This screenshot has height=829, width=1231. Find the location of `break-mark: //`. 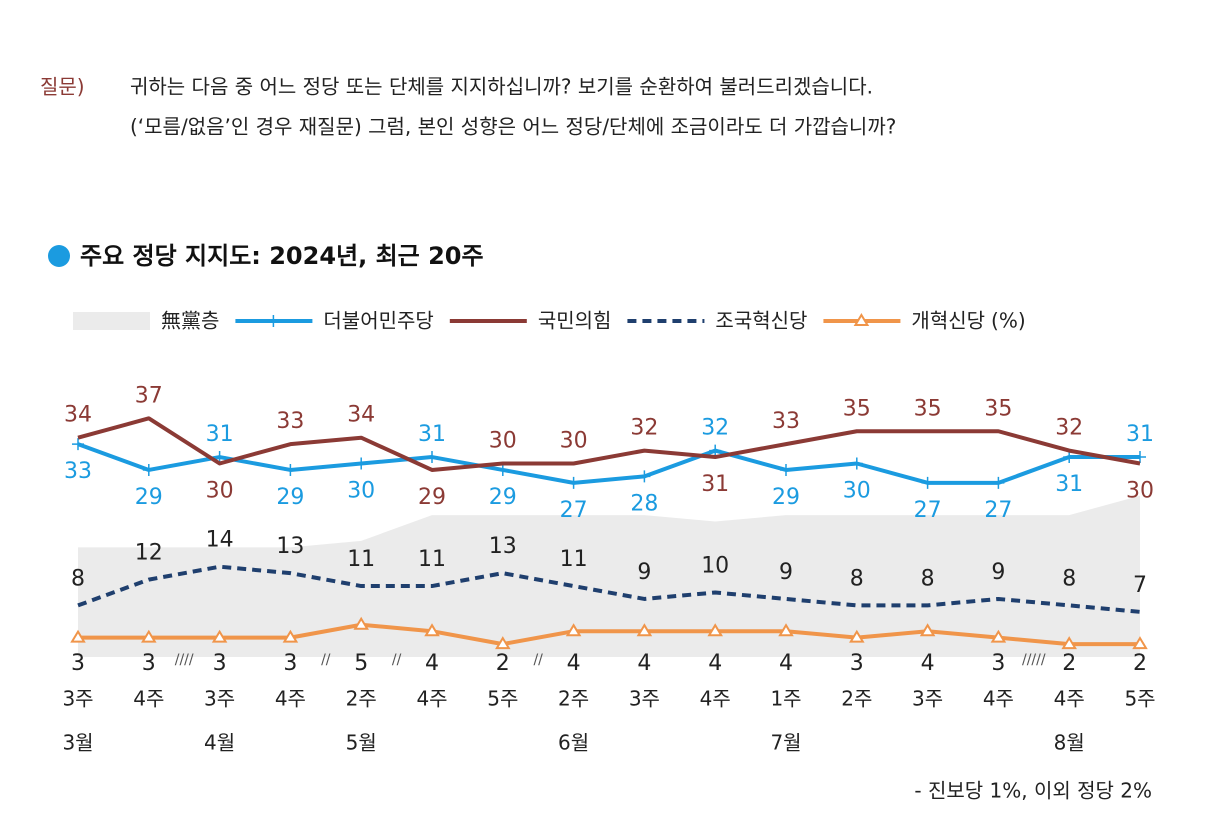

break-mark: // is located at coordinates (538, 660).